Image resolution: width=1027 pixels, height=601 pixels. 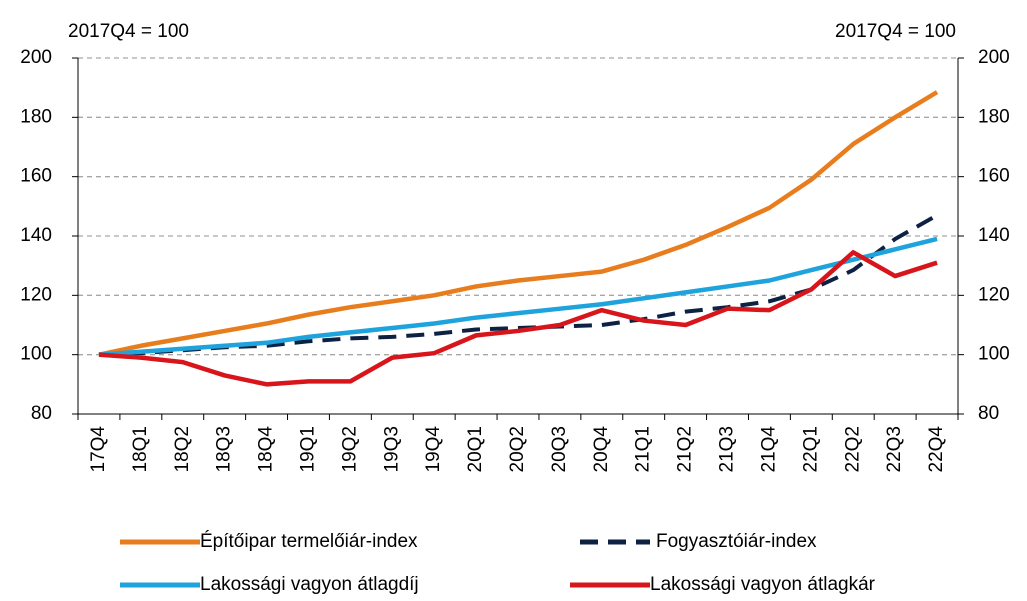 What do you see at coordinates (994, 176) in the screenshot?
I see `y2-tick-label: 160` at bounding box center [994, 176].